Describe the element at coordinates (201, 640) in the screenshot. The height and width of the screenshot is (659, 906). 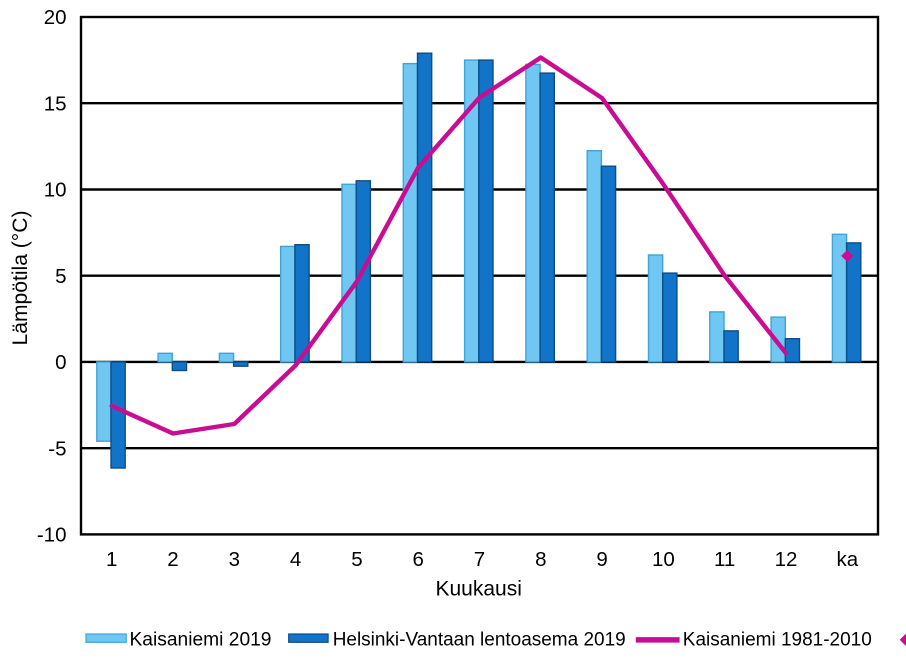
I see `svg-text: Kaisaniemi 2019` at that location.